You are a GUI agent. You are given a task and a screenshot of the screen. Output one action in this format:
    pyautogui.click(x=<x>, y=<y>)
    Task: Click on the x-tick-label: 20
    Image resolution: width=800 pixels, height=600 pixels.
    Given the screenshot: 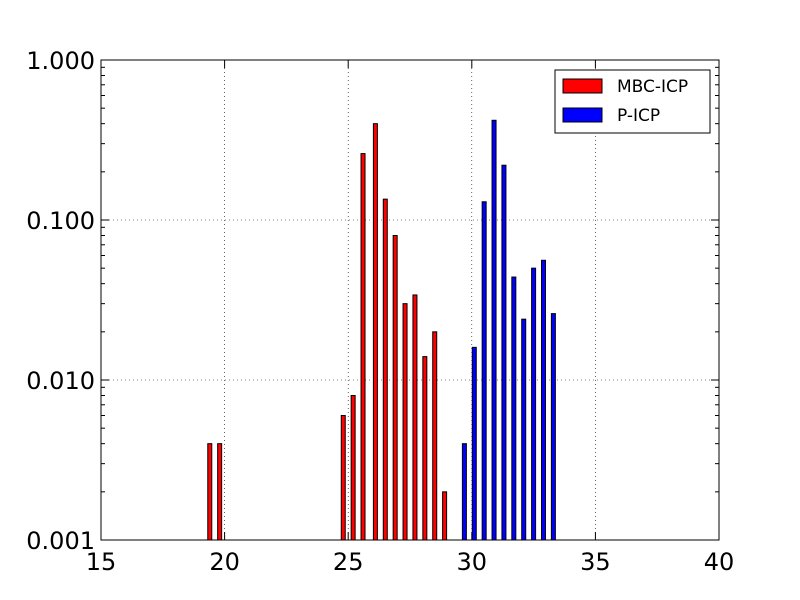 What is the action you would take?
    pyautogui.click(x=224, y=562)
    